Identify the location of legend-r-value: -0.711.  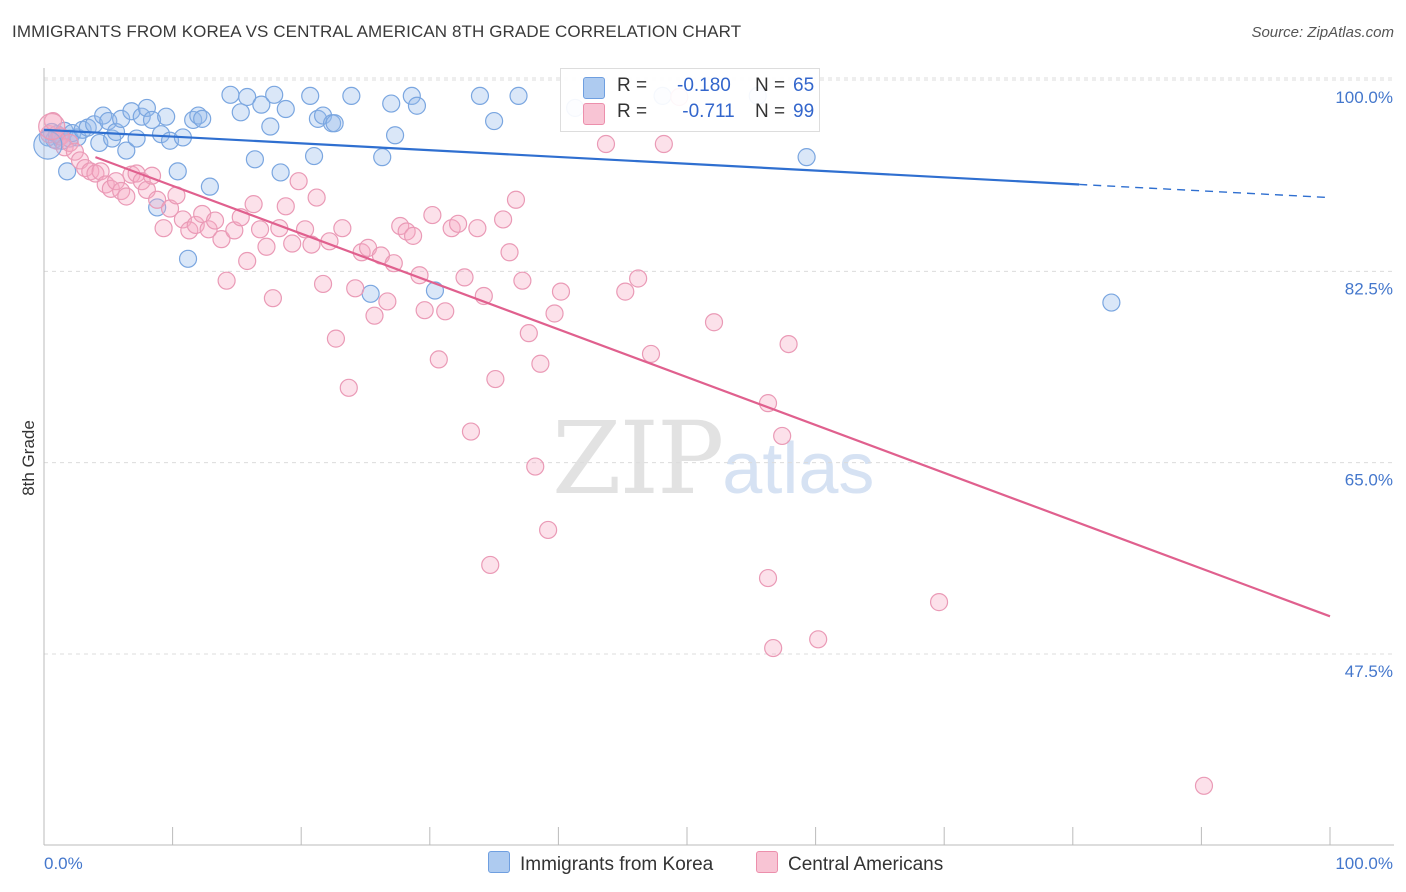
(706, 111).